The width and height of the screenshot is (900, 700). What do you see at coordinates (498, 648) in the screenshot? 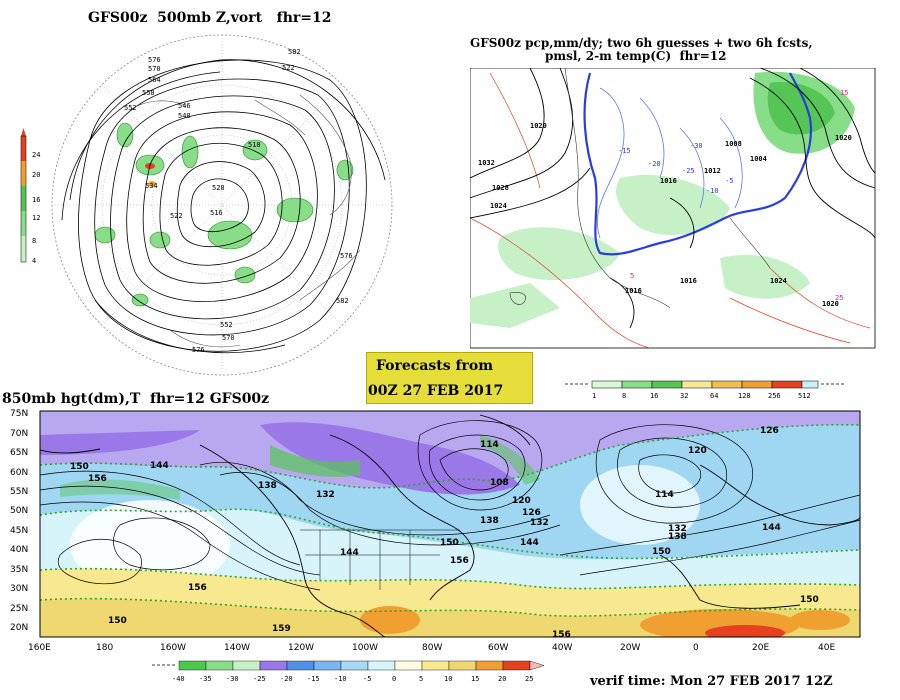
I see `lon-label: 60W` at bounding box center [498, 648].